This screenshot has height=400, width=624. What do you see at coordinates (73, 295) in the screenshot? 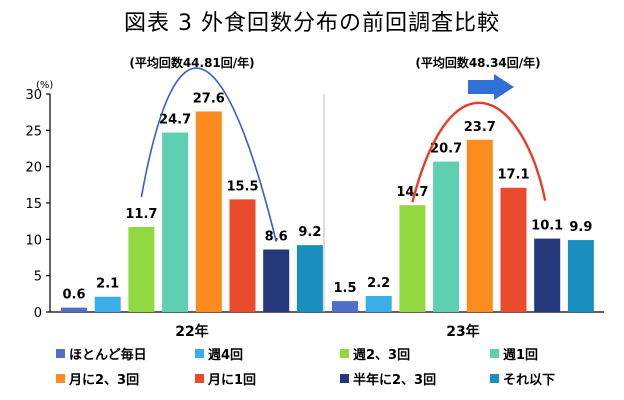
I see `value-label: 0.6` at bounding box center [73, 295].